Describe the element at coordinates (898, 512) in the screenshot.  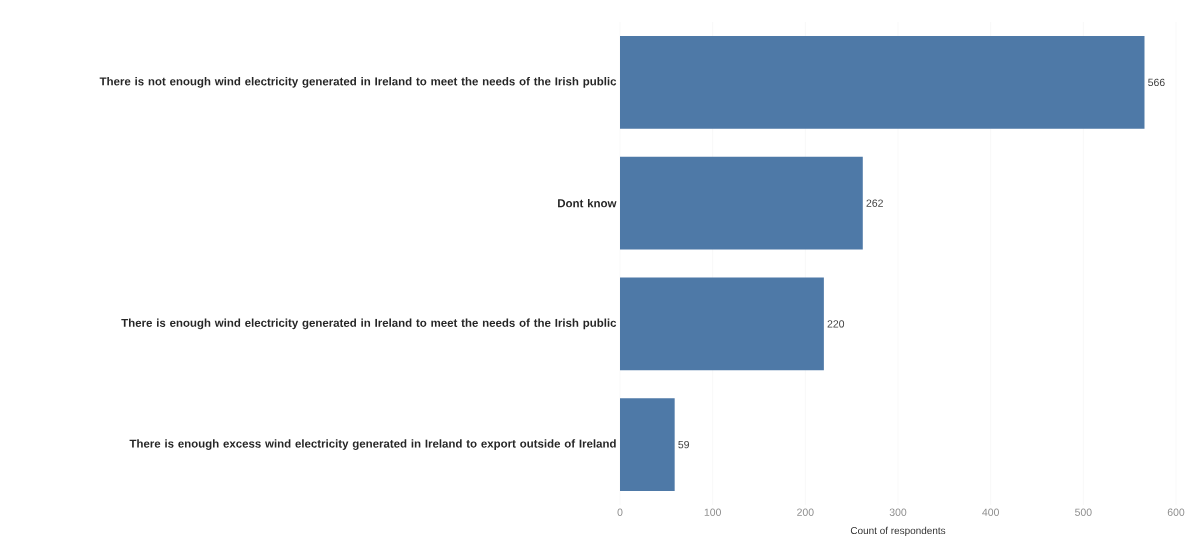
I see `x-tick-label: 300` at that location.